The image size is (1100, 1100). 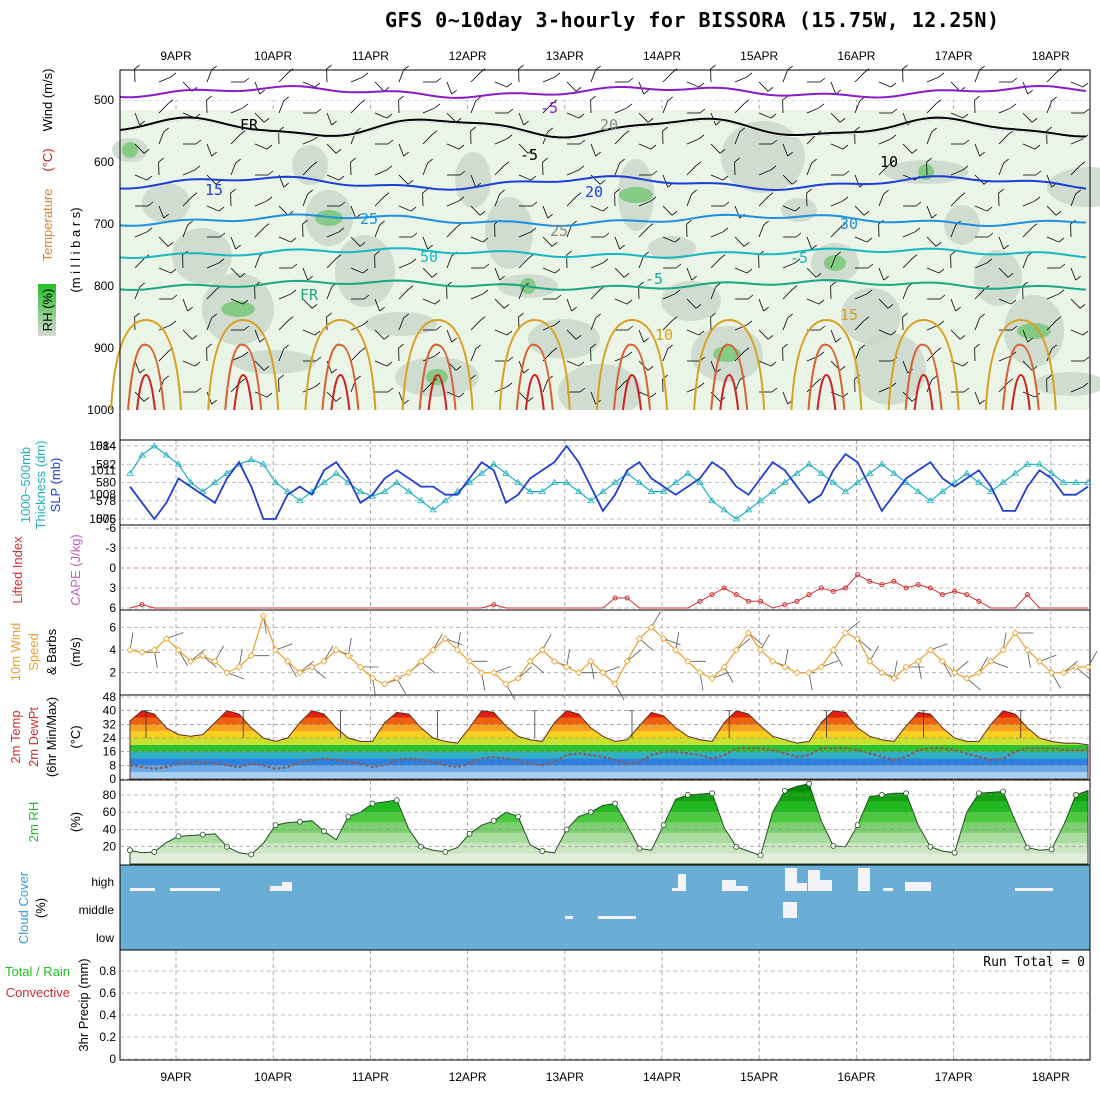 What do you see at coordinates (112, 608) in the screenshot?
I see `lifted-tick: 6` at bounding box center [112, 608].